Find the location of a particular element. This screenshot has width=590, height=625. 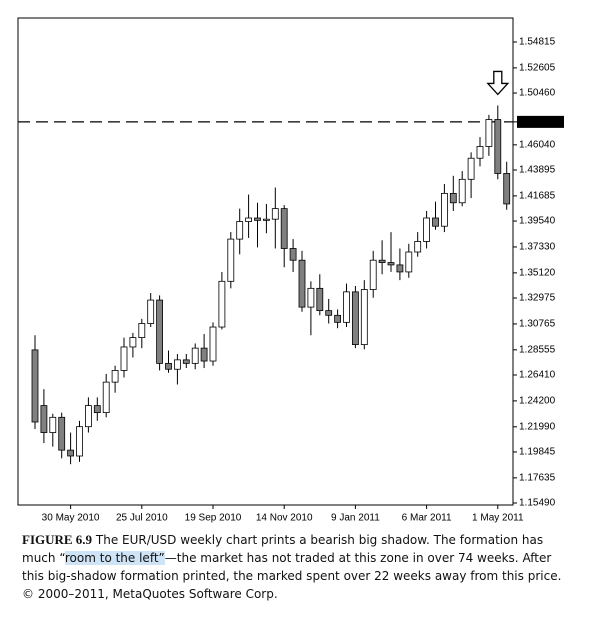

y-tick-label: 1.32975 is located at coordinates (537, 298).